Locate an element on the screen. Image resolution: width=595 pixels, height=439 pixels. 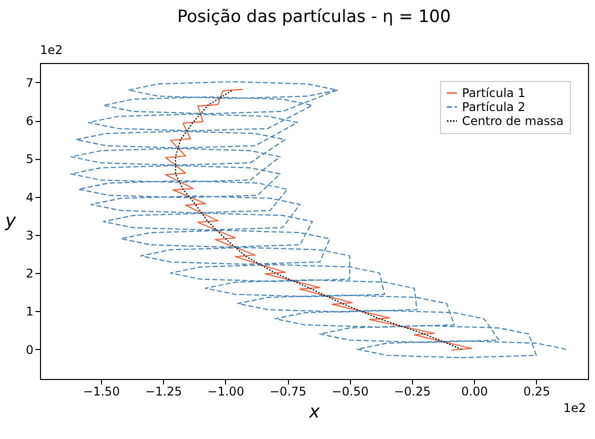
y-tick-label: 2 is located at coordinates (30, 273).